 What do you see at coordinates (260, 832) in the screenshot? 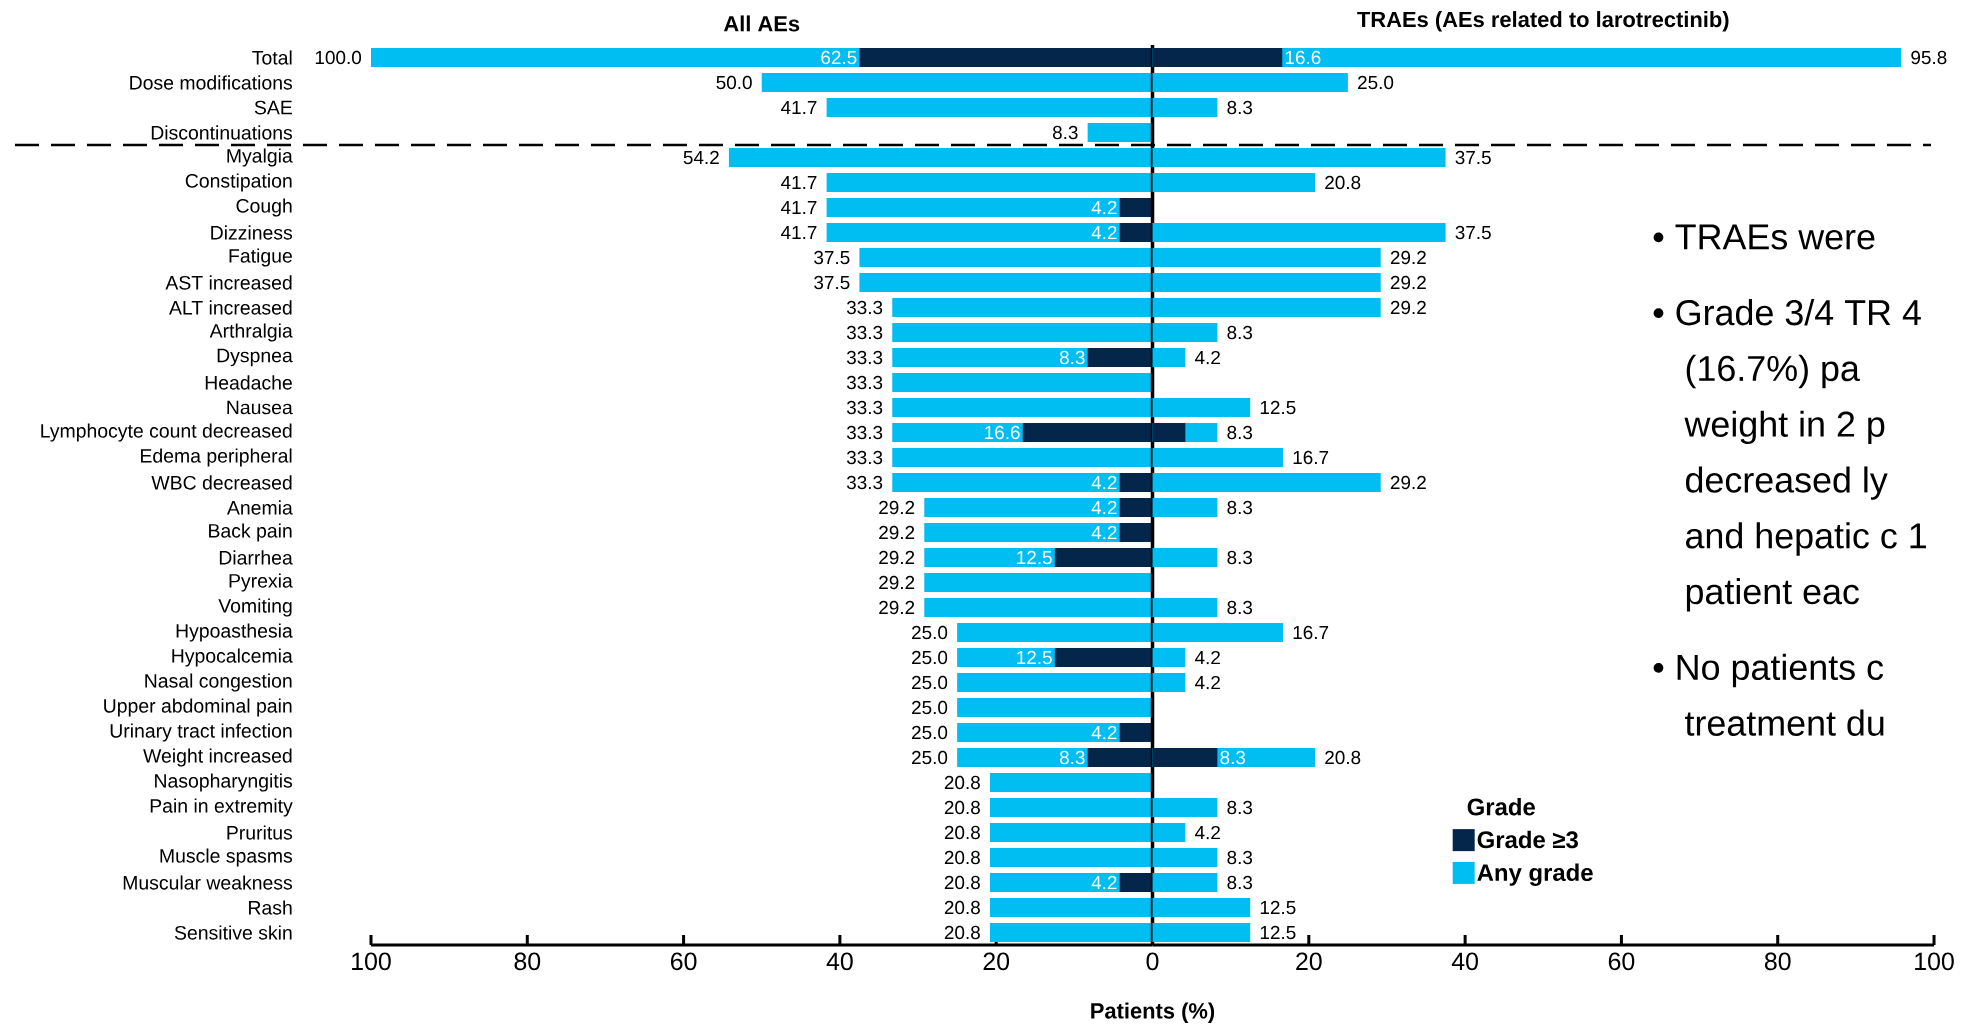
I see `y-tick-label: Pruritus` at bounding box center [260, 832].